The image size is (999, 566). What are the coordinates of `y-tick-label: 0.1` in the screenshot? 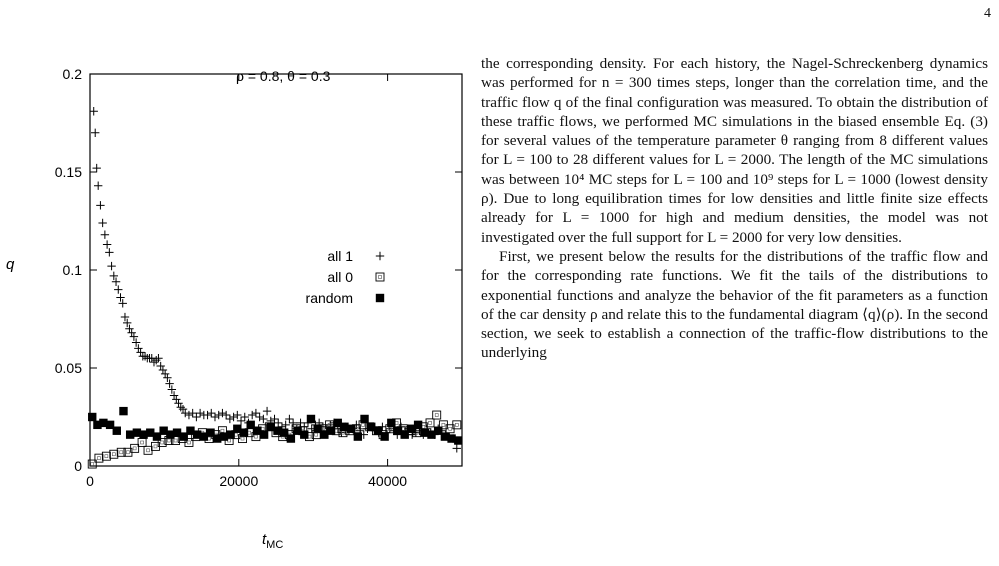 It's located at (73, 270).